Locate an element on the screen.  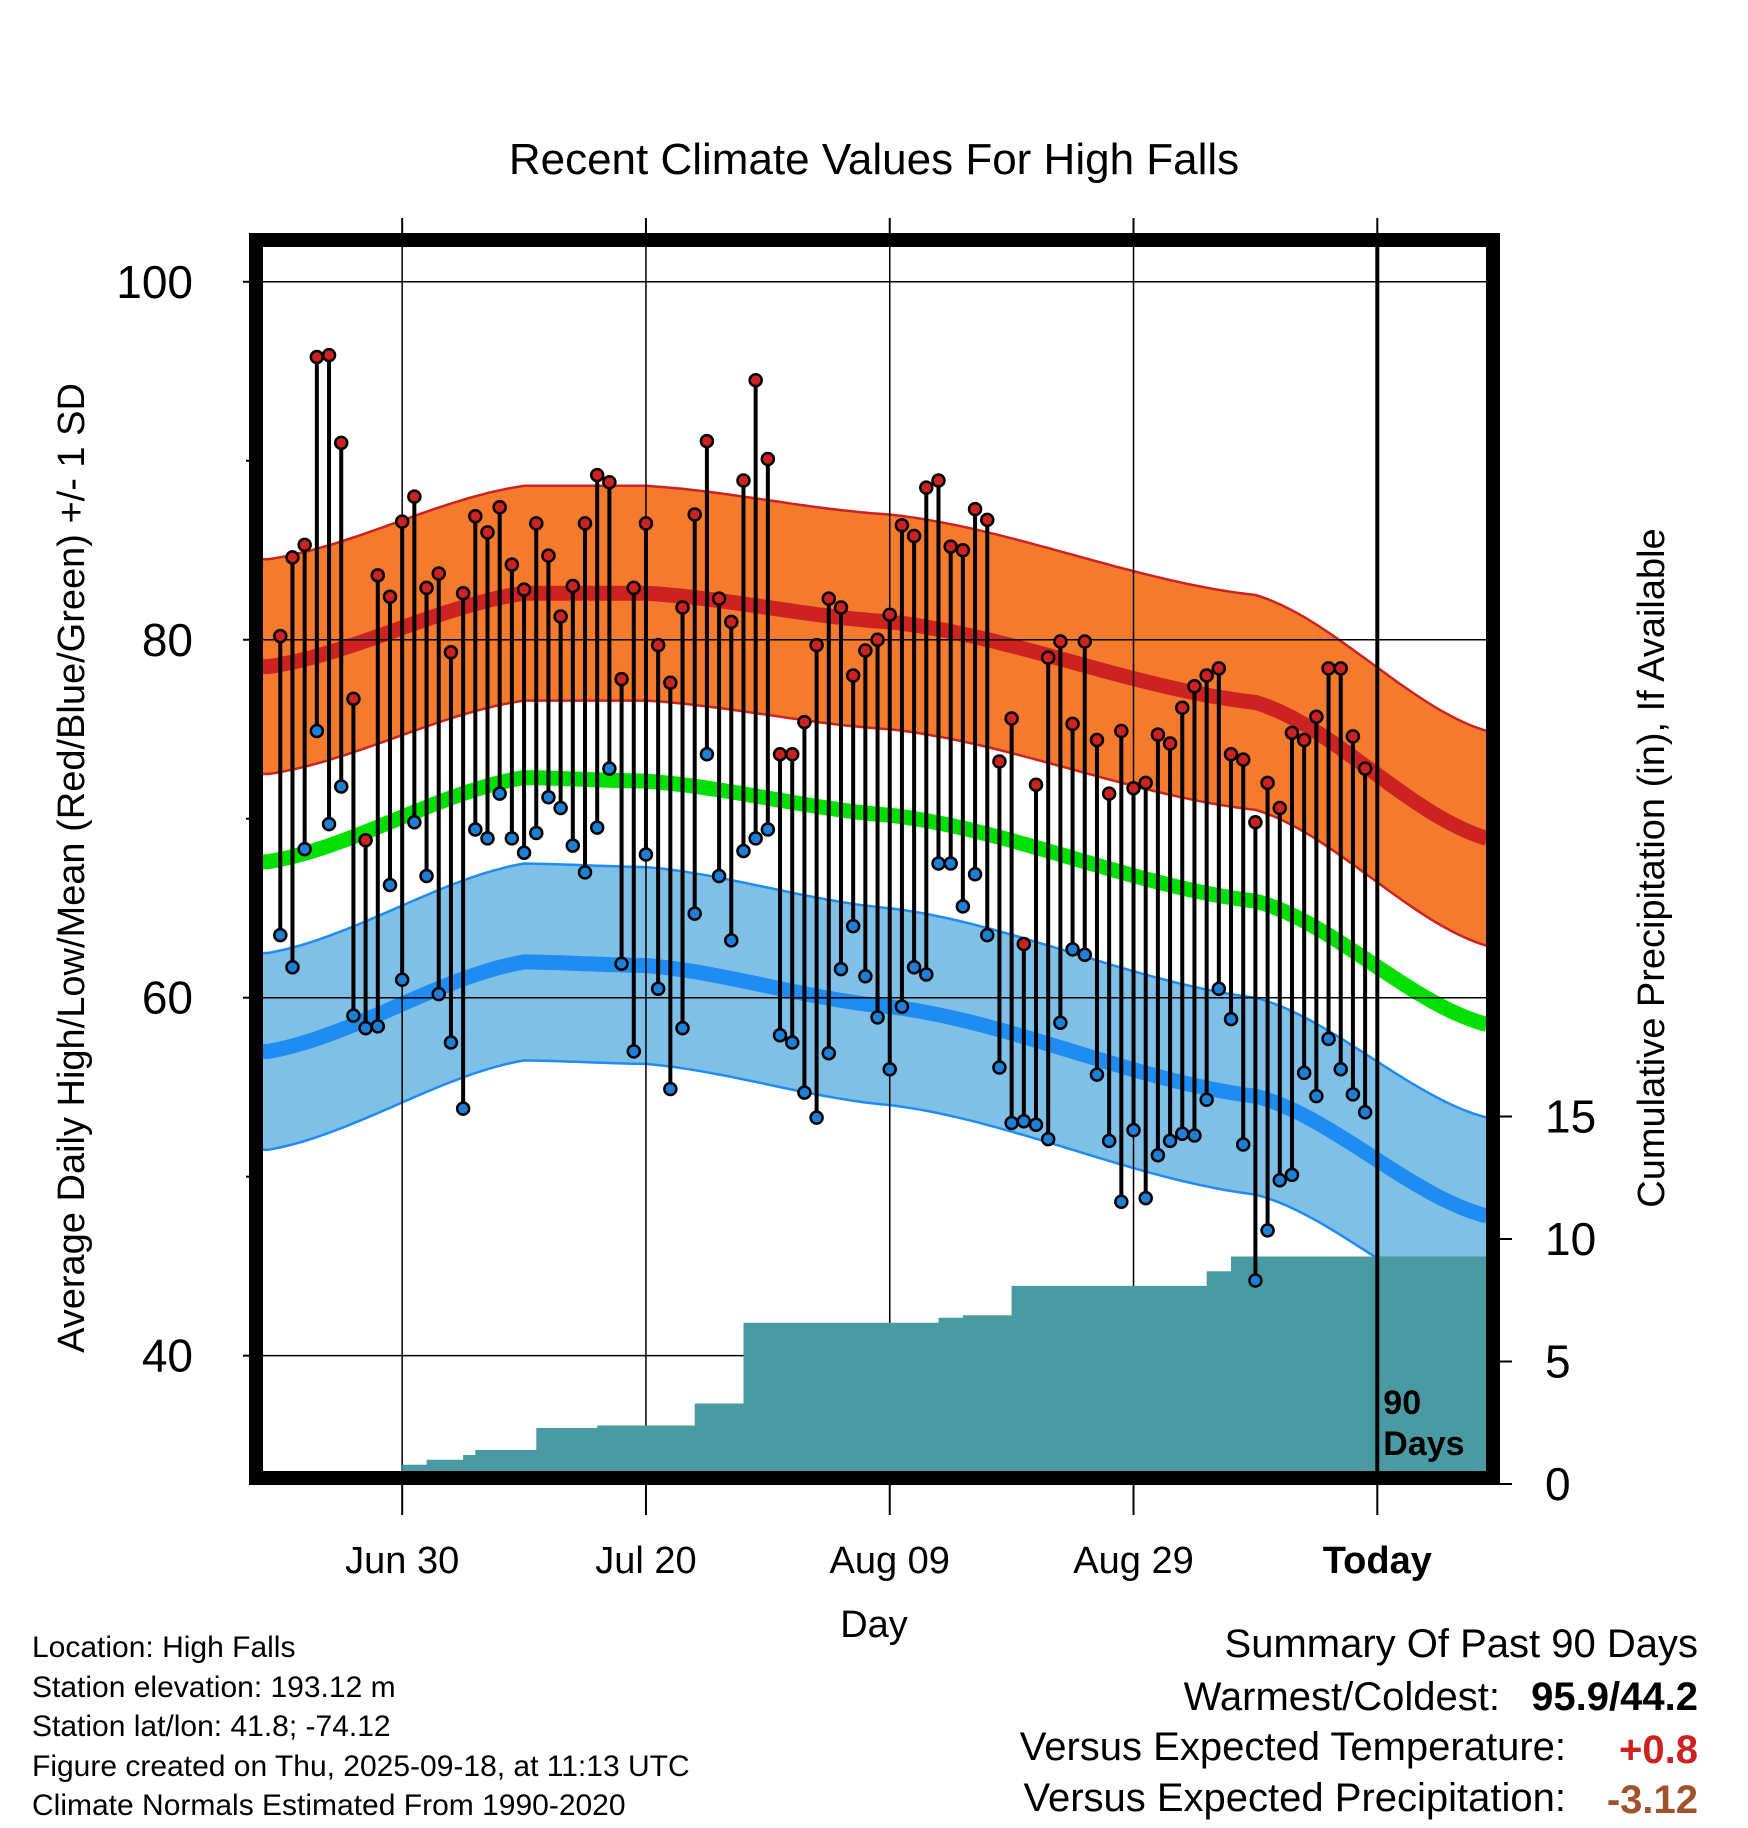
high-band-lower-edge is located at coordinates (874, 823).